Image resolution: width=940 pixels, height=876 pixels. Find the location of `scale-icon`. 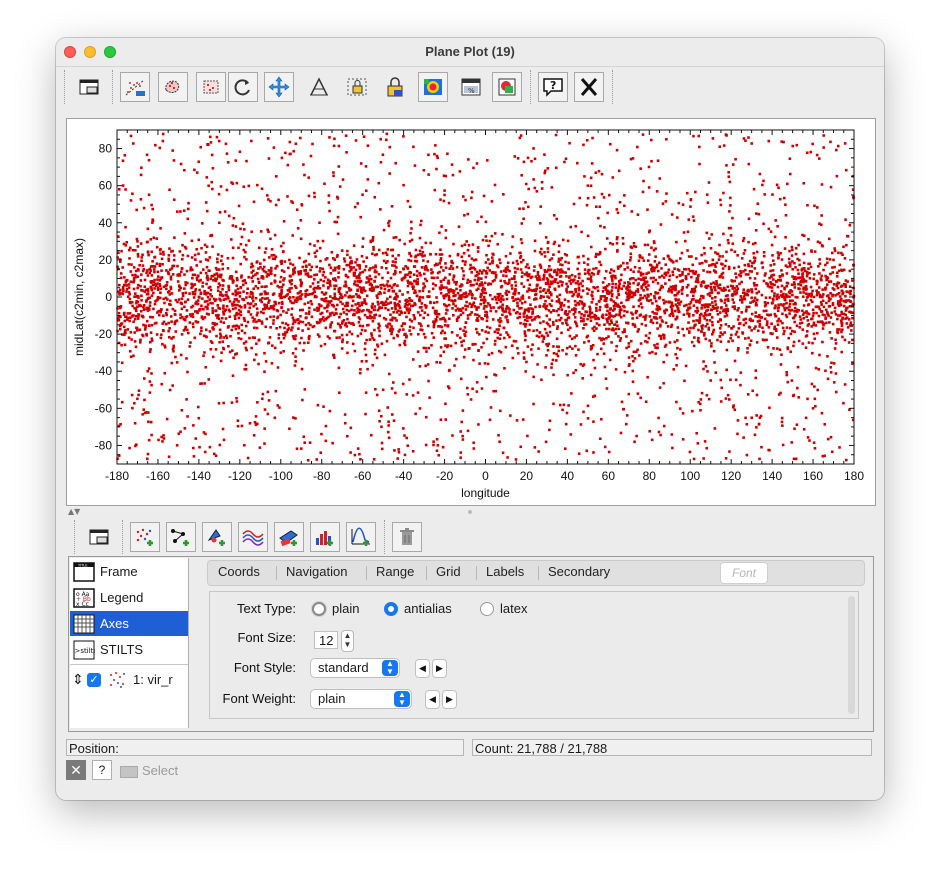

scale-icon is located at coordinates (507, 87).